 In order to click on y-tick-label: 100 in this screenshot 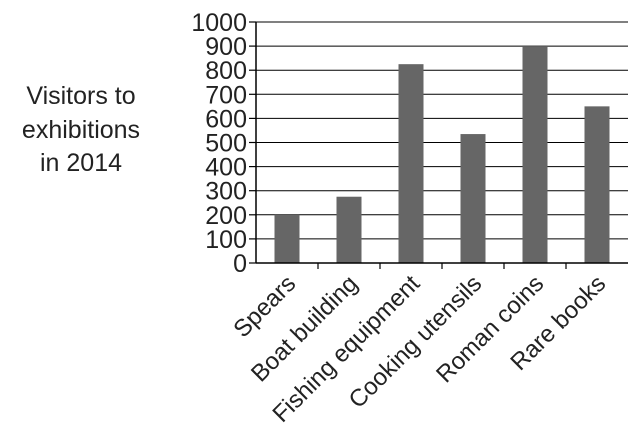, I will do `click(226, 240)`.